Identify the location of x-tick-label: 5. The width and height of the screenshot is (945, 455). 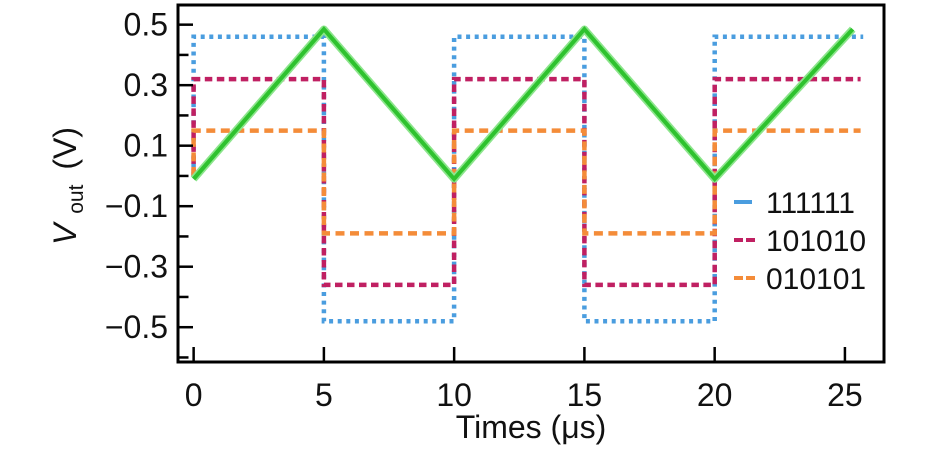
(324, 395).